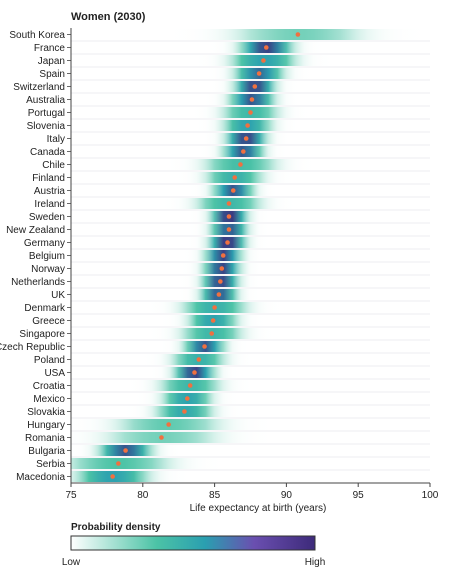 Image resolution: width=454 pixels, height=570 pixels. Describe the element at coordinates (71, 562) in the screenshot. I see `legend-low-label: Low` at that location.